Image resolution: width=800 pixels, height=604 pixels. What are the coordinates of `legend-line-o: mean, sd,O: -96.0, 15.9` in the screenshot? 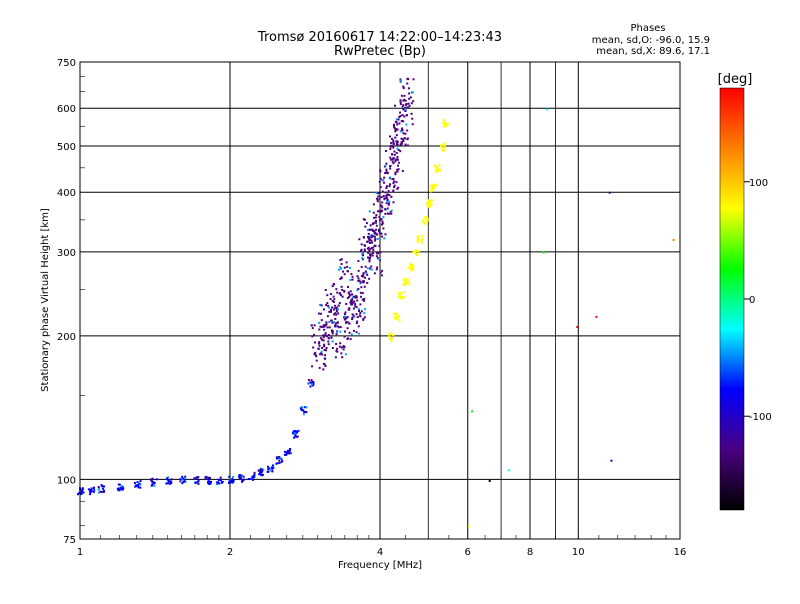 It's located at (651, 40).